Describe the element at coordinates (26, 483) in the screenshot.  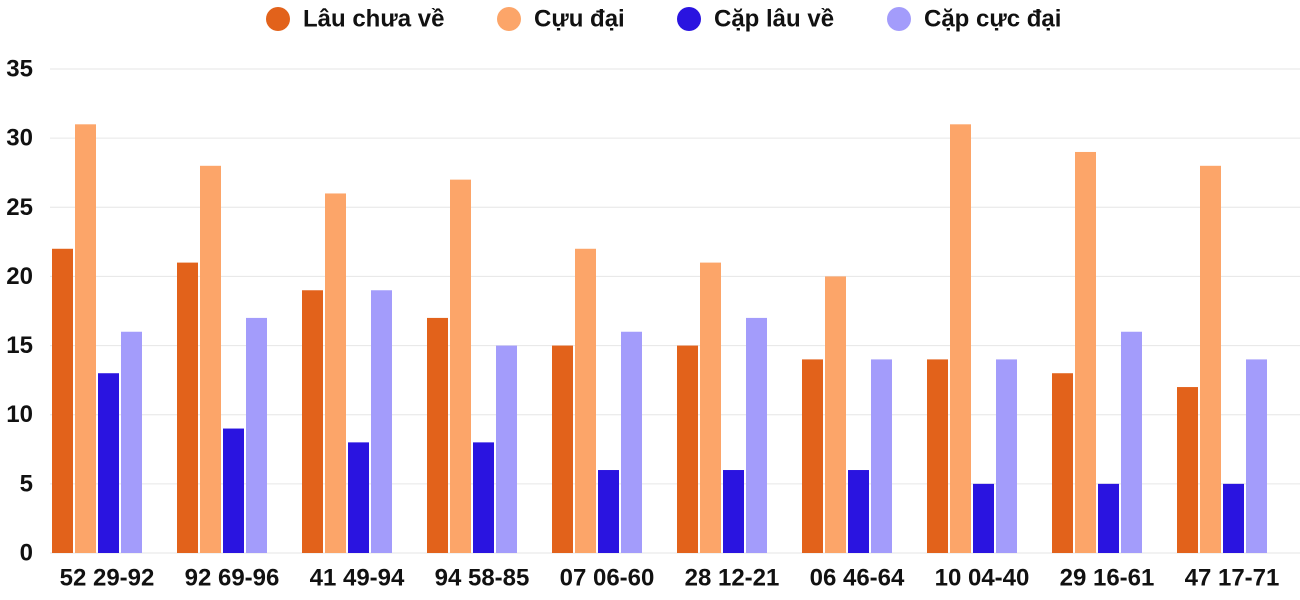
I see `y-tick-label: 5` at that location.